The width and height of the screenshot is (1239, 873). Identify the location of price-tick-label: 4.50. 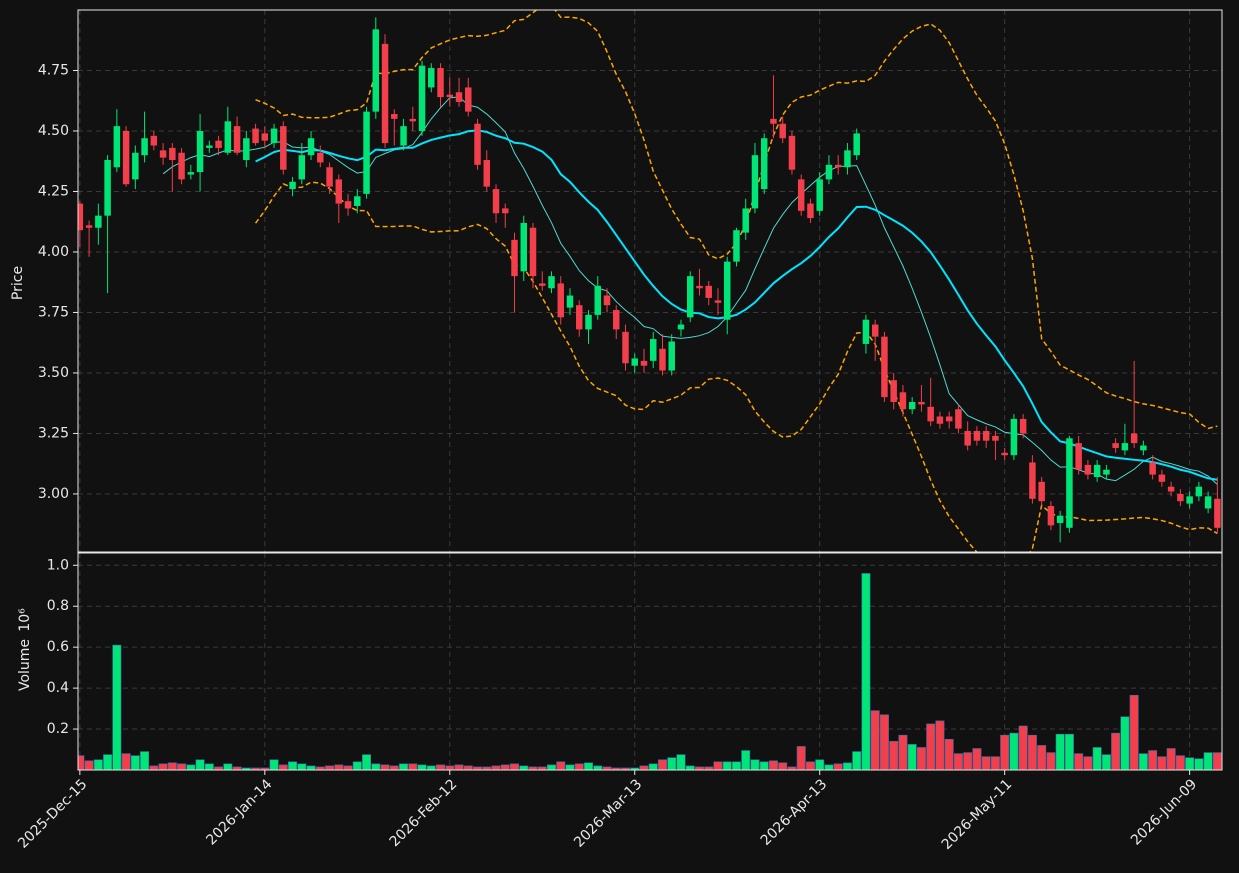
(53, 131).